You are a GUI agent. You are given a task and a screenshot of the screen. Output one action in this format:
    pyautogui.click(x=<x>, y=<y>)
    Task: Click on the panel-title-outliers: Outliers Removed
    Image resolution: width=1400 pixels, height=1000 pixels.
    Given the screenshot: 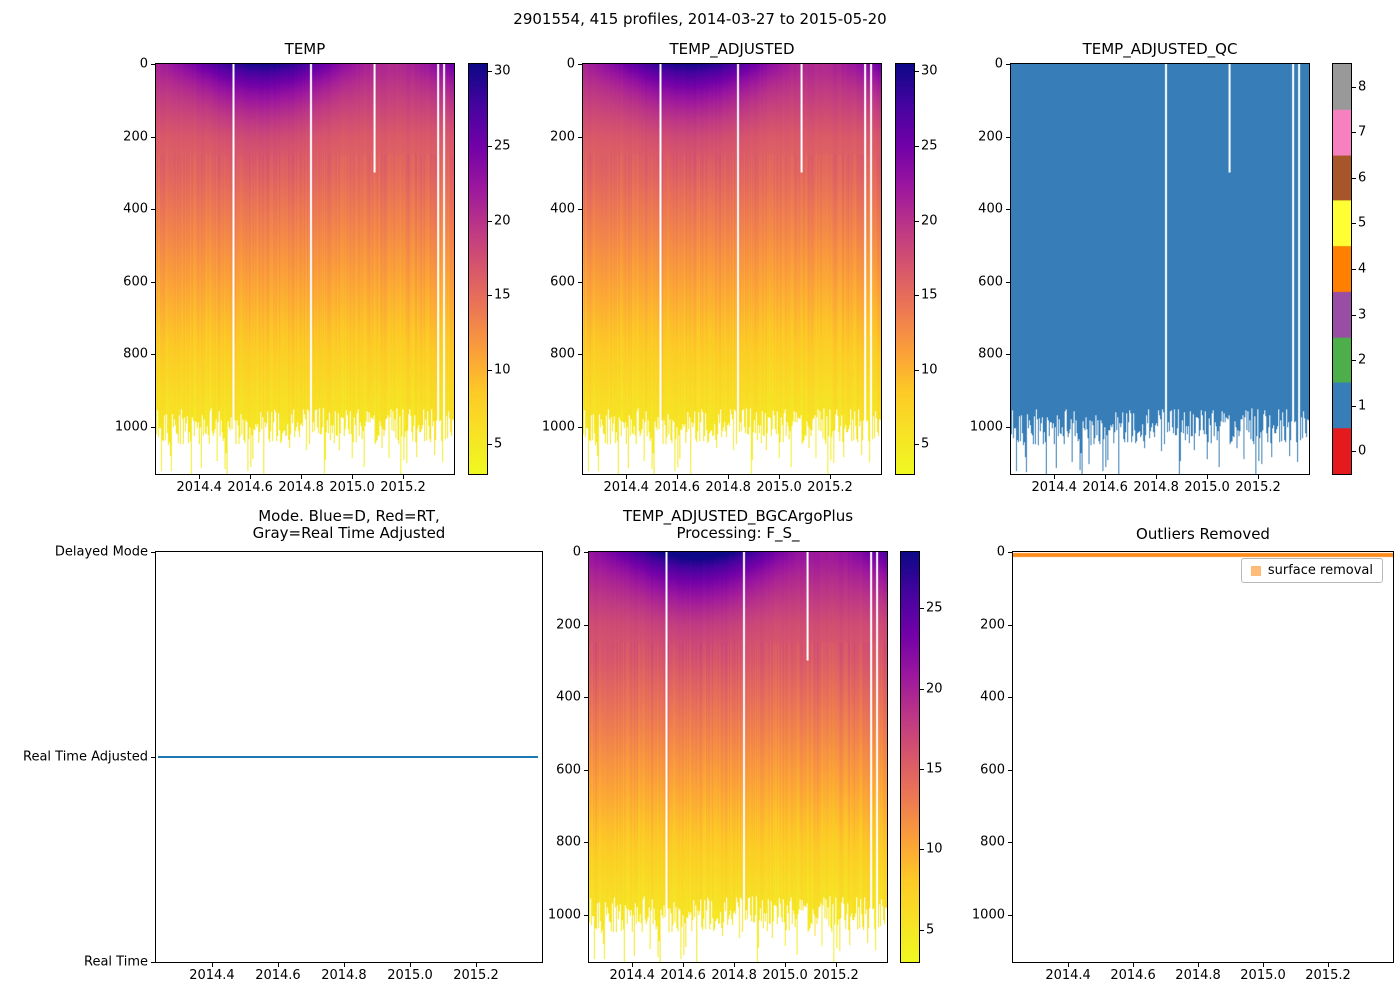 What is the action you would take?
    pyautogui.click(x=1203, y=534)
    